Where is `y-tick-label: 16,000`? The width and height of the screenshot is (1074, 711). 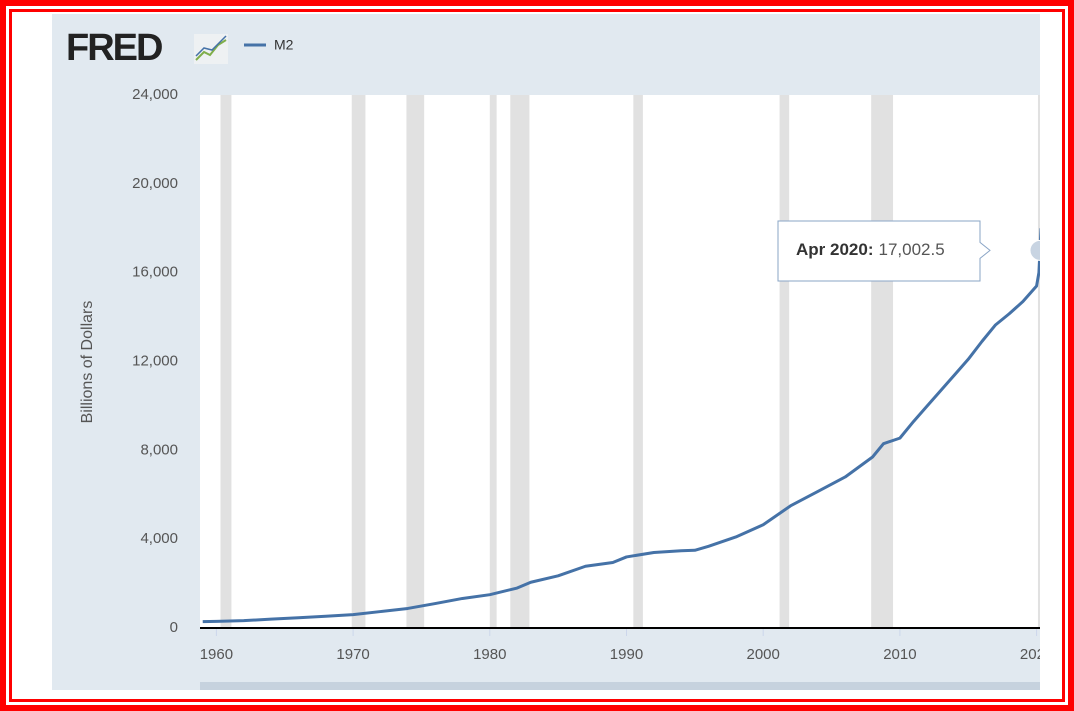
y-tick-label: 16,000 is located at coordinates (155, 272).